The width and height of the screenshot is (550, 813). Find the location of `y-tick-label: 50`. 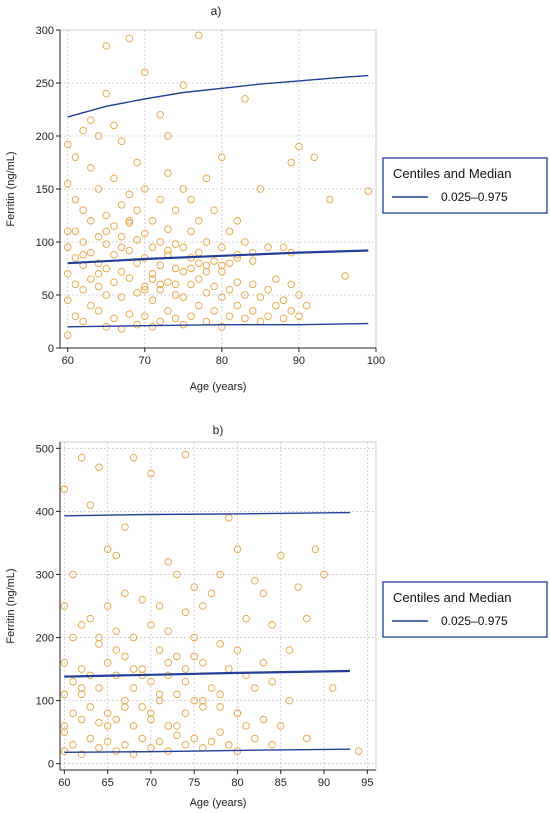

y-tick-label: 50 is located at coordinates (48, 296).